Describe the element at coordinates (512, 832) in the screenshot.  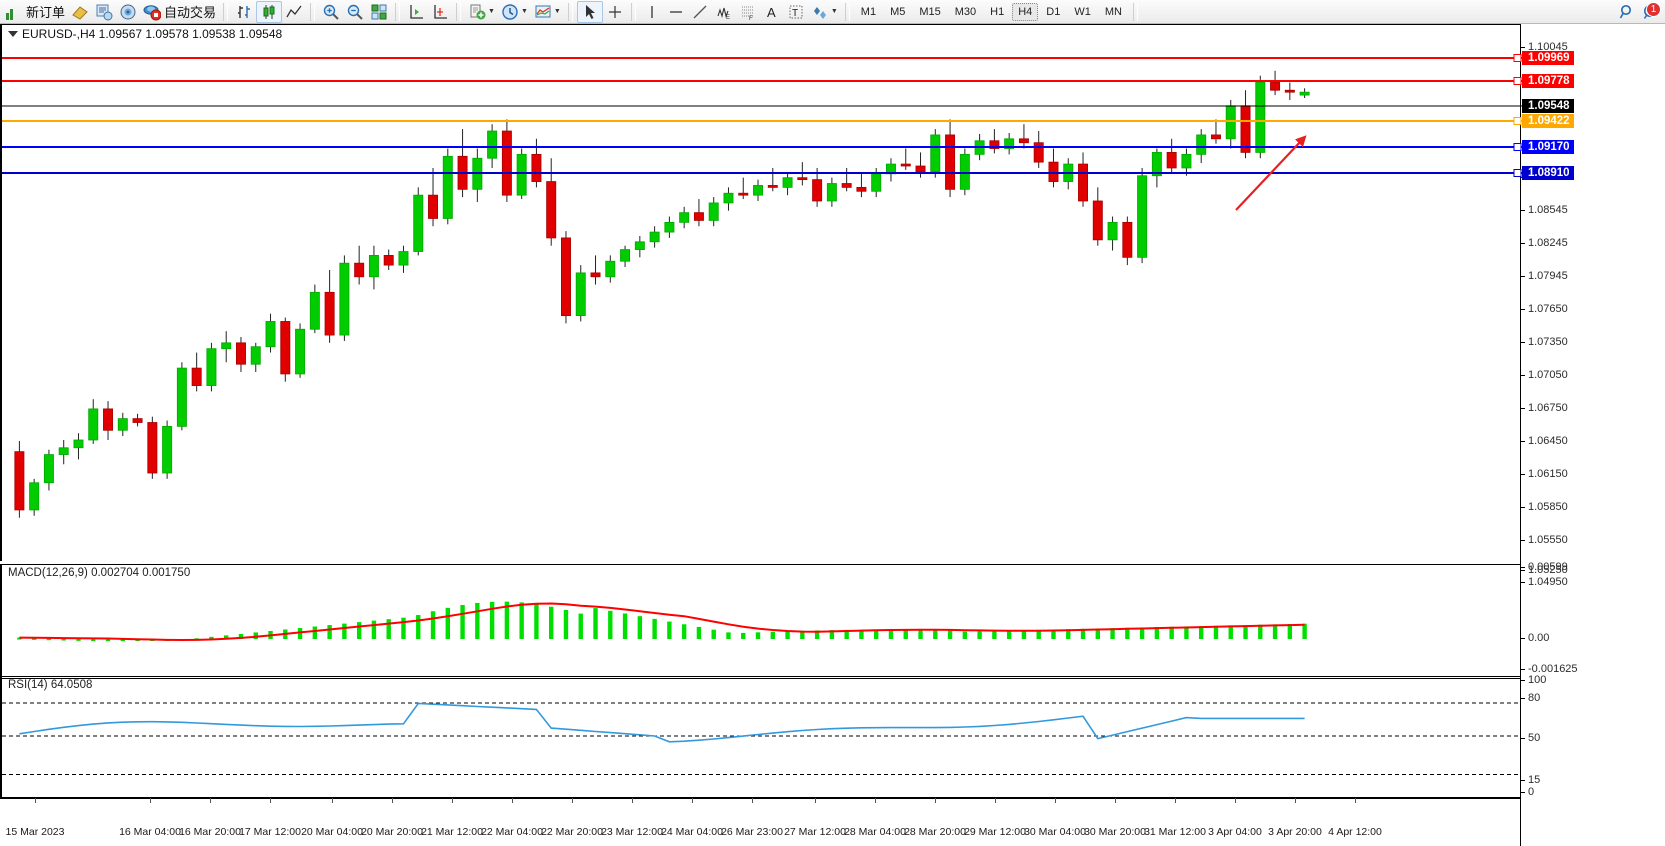
I see `time-label: 22 Mar 04:00` at that location.